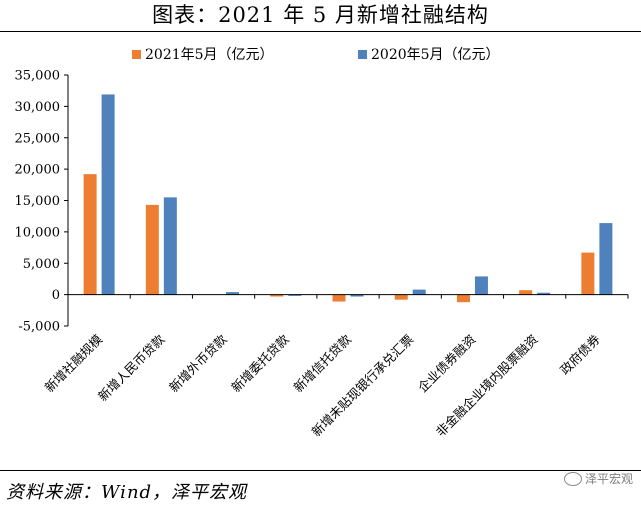 This screenshot has width=641, height=507. Describe the element at coordinates (56, 295) in the screenshot. I see `y-tick-label: 0` at that location.